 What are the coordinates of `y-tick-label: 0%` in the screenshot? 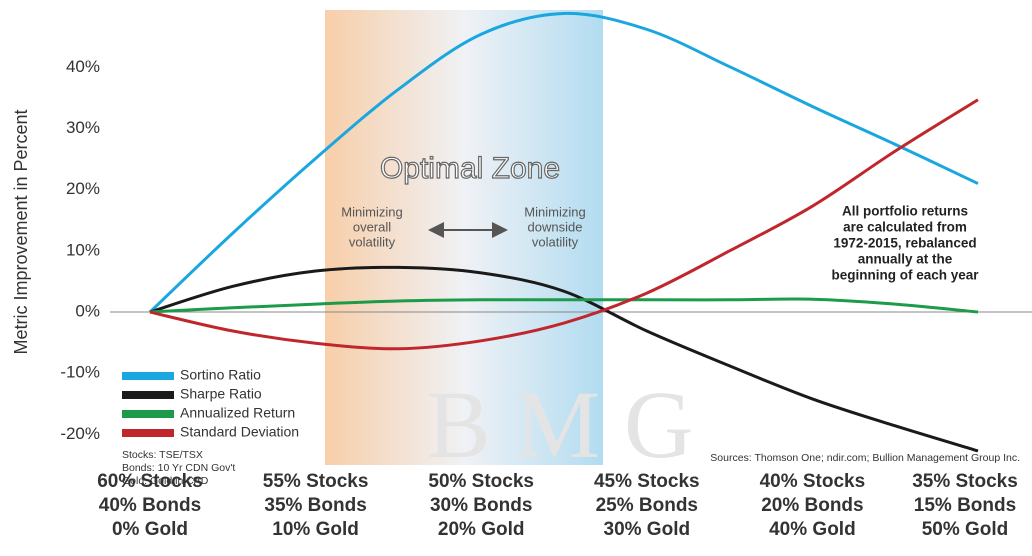 It's located at (87, 311).